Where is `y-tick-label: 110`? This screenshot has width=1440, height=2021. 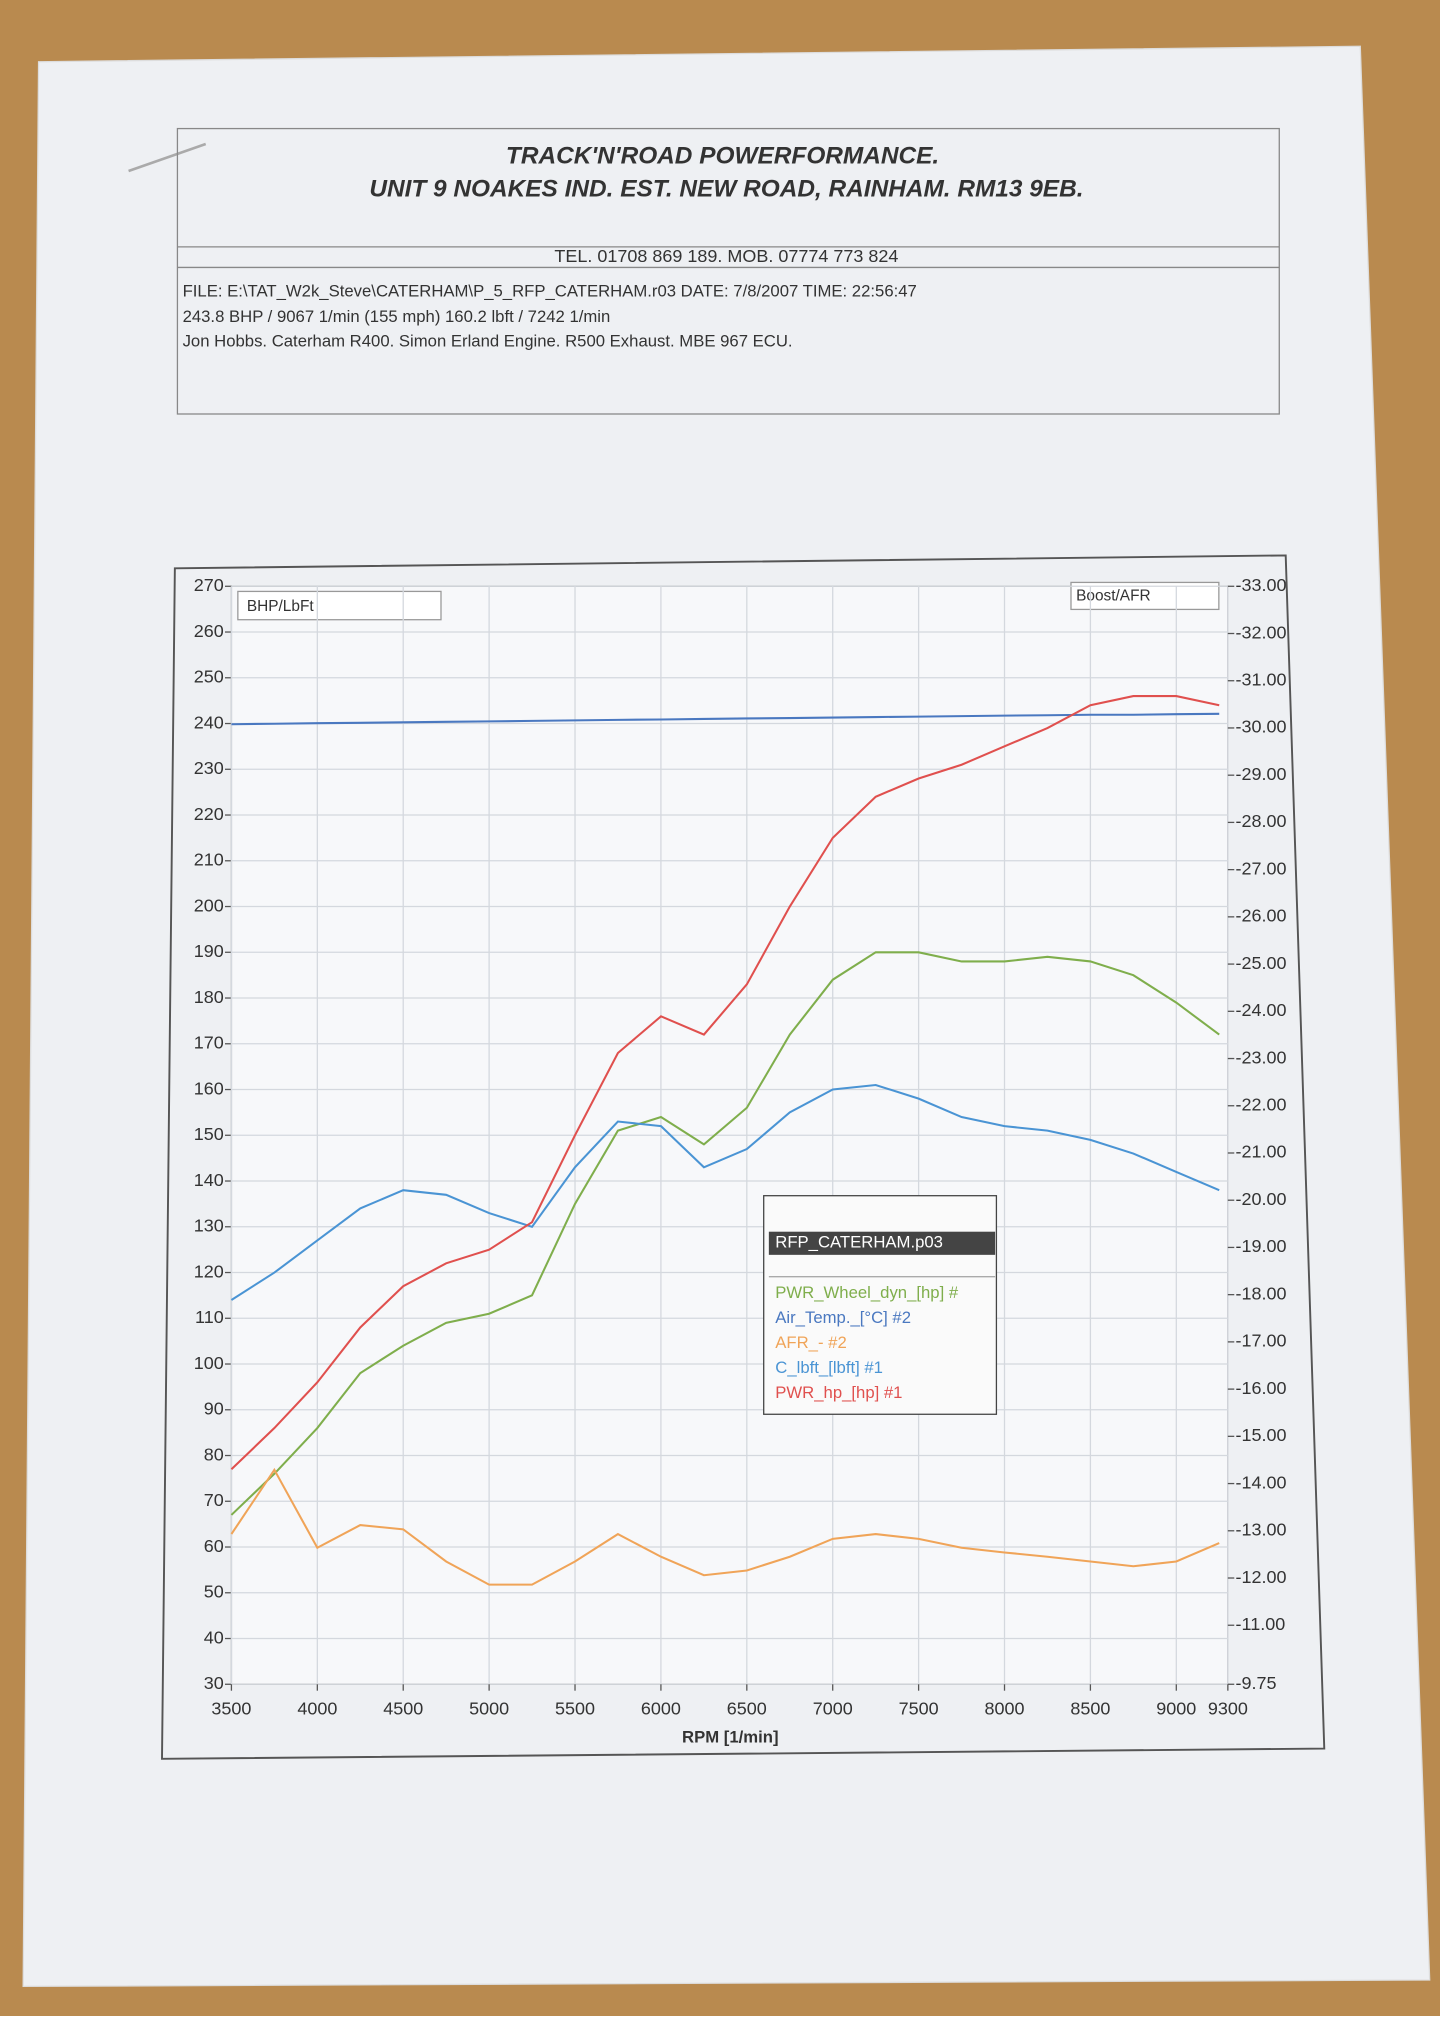 y-tick-label: 110 is located at coordinates (209, 1317).